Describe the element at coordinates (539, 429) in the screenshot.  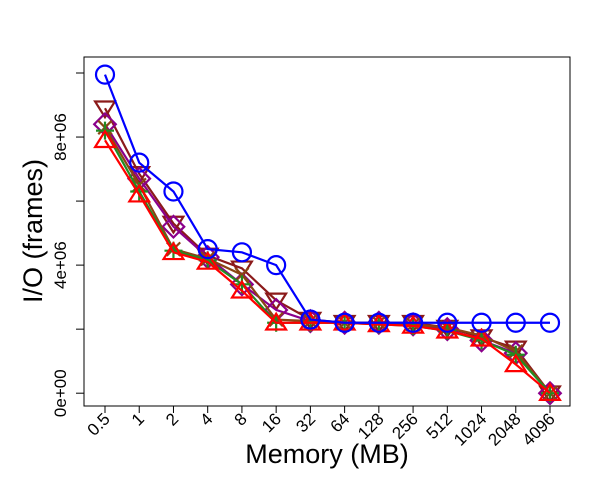
I see `x-tick-label: 4096` at that location.